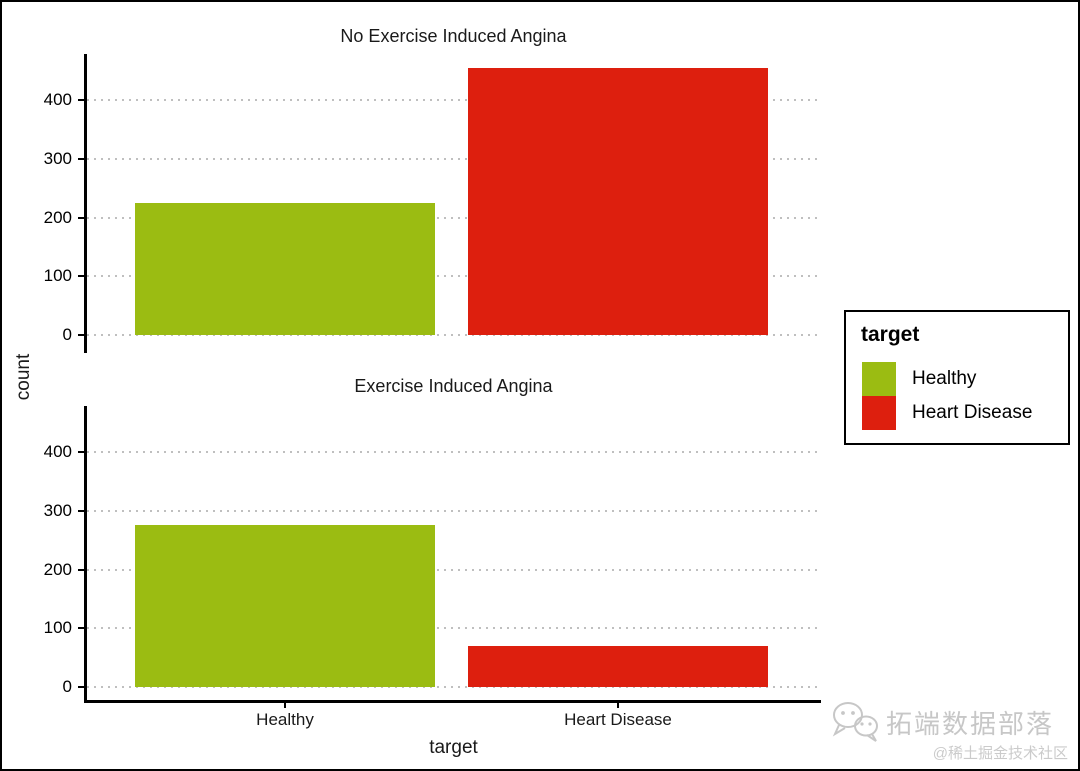 Image resolution: width=1080 pixels, height=771 pixels. I want to click on x-tick-mark-healthy, so click(285, 704).